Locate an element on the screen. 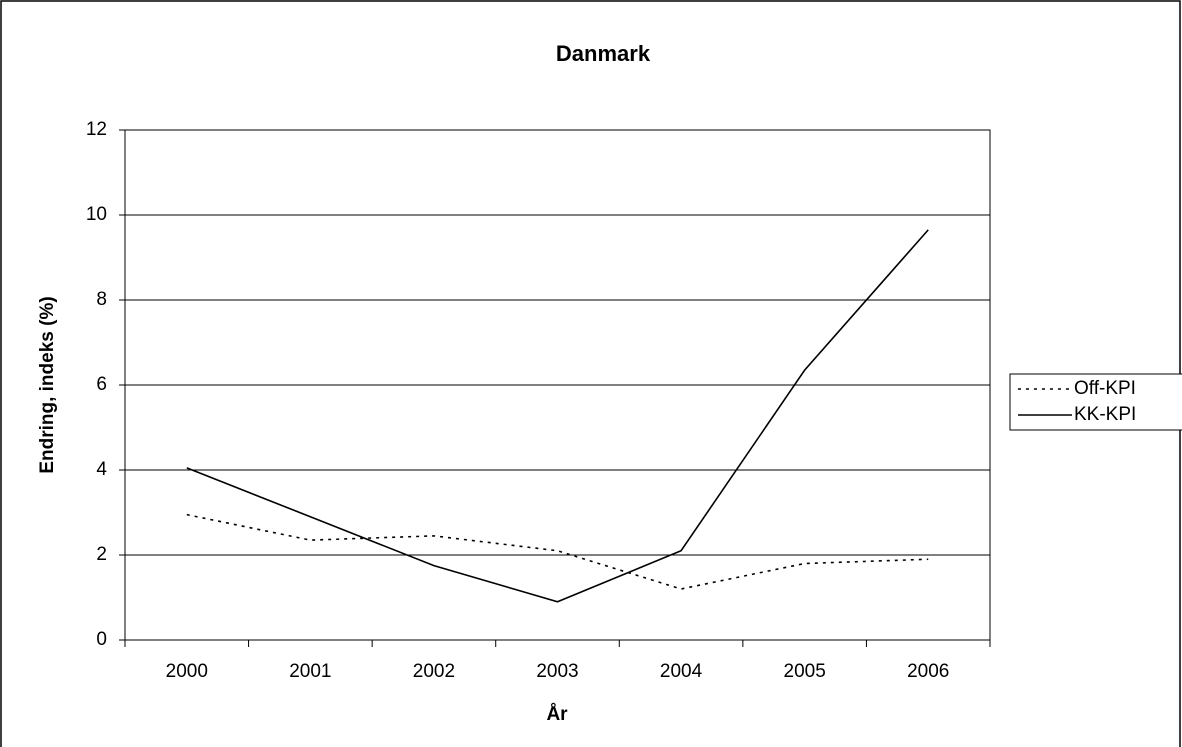  y-tick-label: 6 is located at coordinates (101, 384).